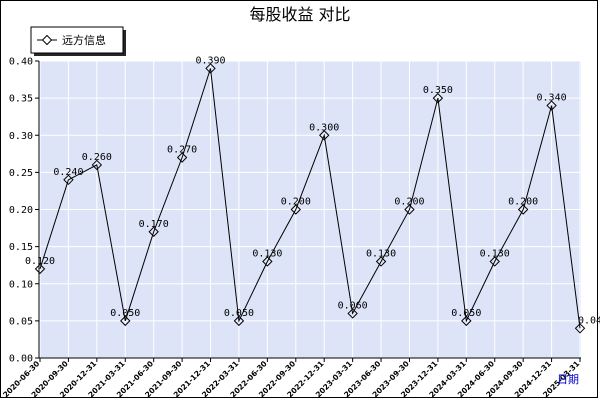  What do you see at coordinates (21, 99) in the screenshot?
I see `y-tick-label: 0.35` at bounding box center [21, 99].